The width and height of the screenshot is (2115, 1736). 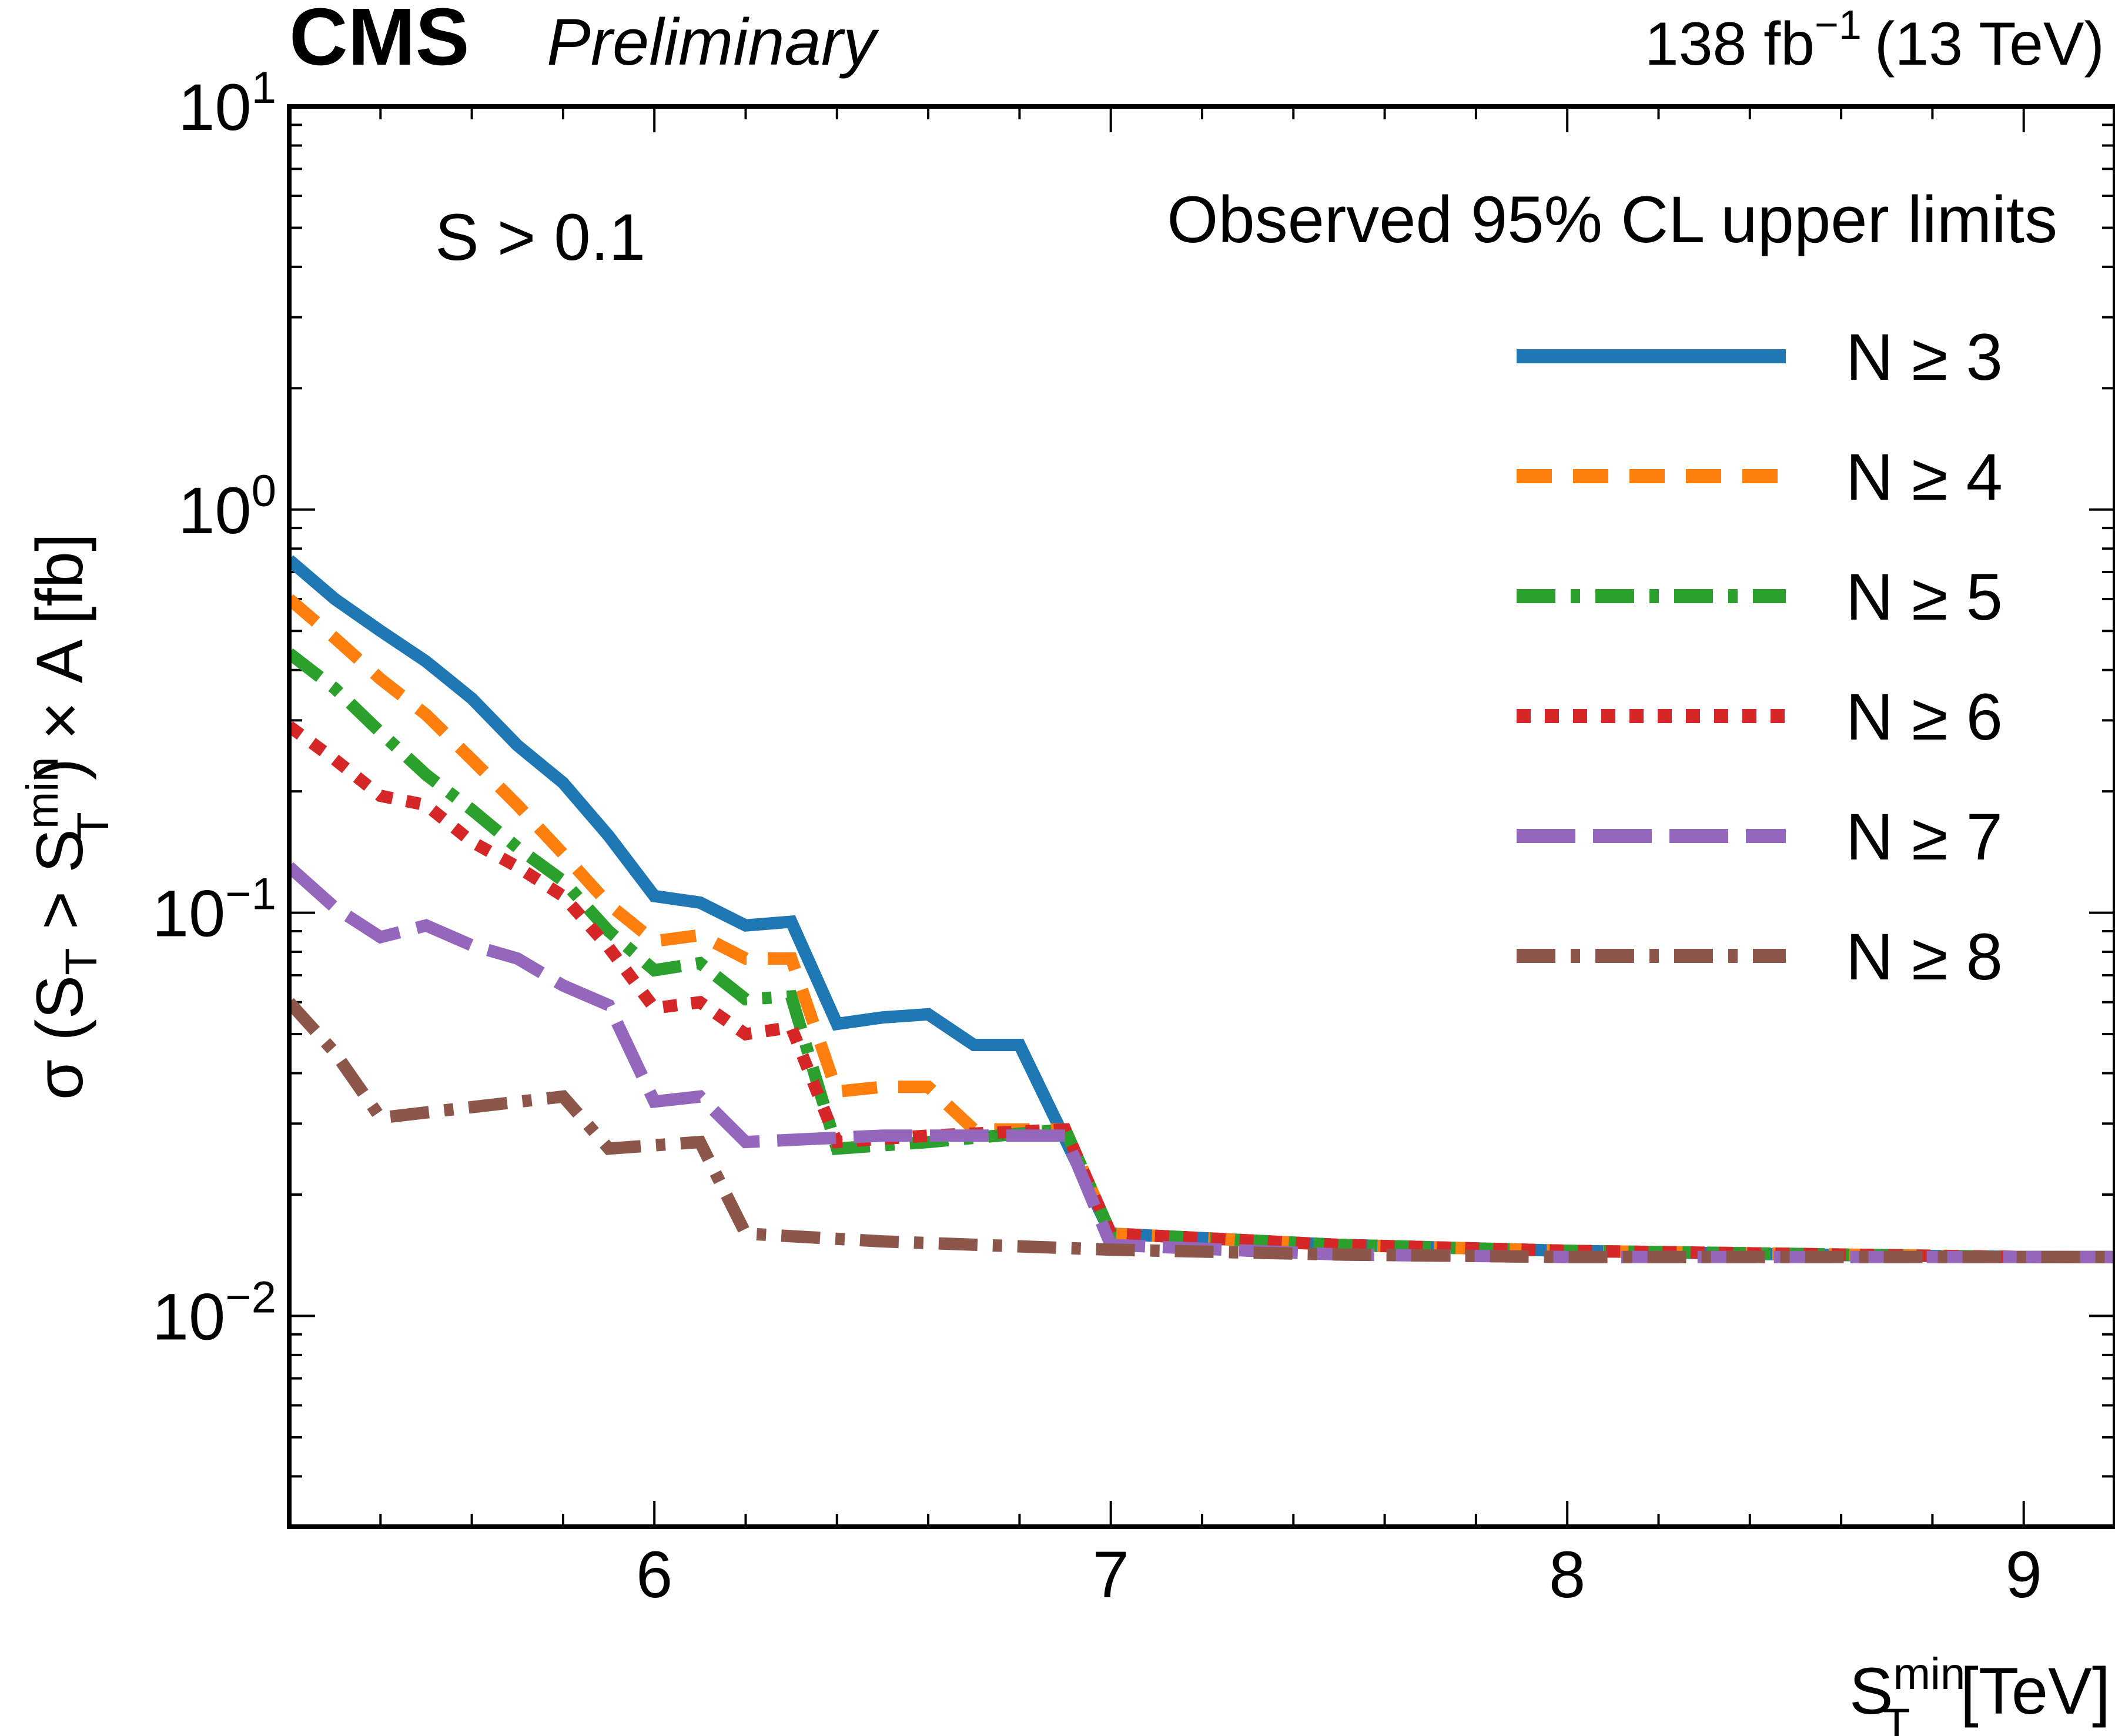 What do you see at coordinates (713, 42) in the screenshot?
I see `preliminary-label: Preliminary` at bounding box center [713, 42].